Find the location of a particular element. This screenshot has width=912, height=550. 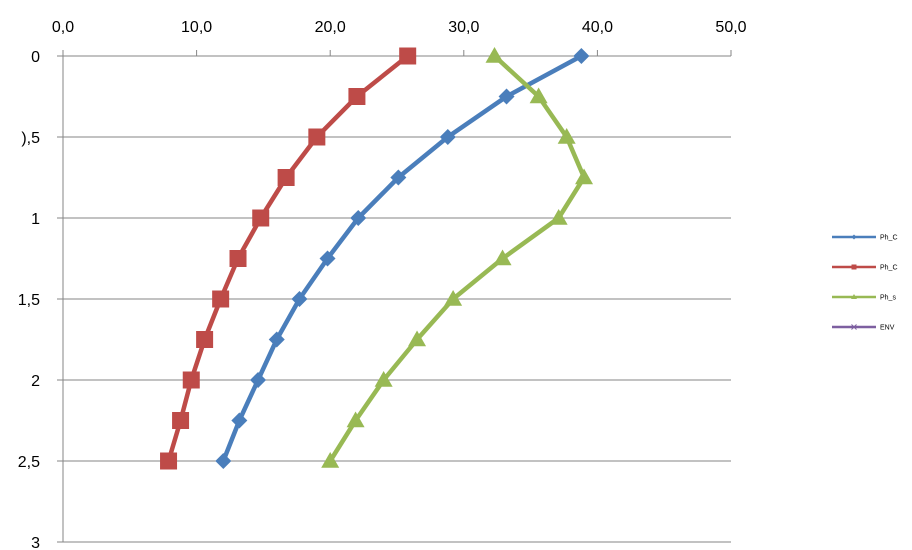

legend: Ph_C Ph_C Ph_s ENV is located at coordinates (865, 283).